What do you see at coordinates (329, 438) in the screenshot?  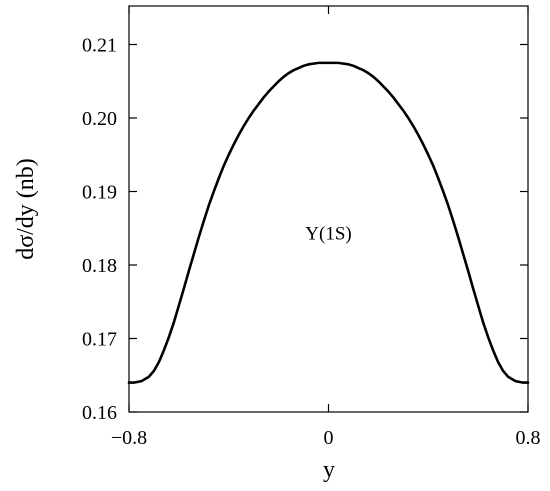 I see `x-tick-label: 0` at bounding box center [329, 438].